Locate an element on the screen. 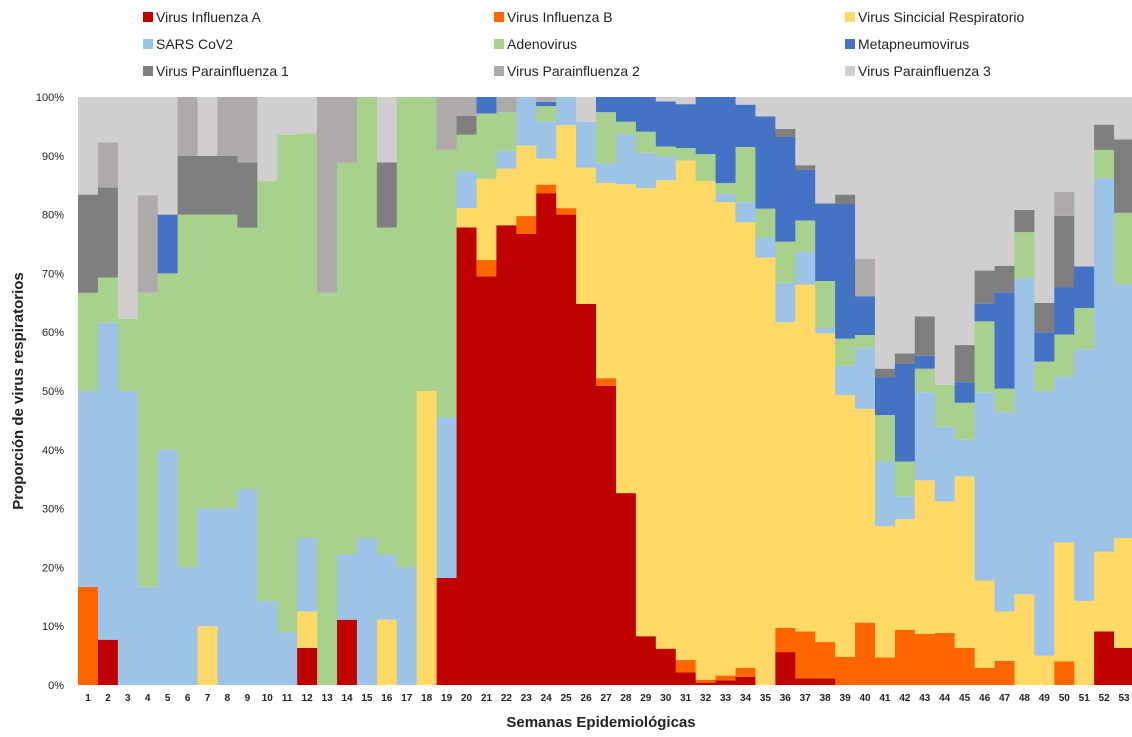  bar-segment-week-24-adenovirus is located at coordinates (546, 114).